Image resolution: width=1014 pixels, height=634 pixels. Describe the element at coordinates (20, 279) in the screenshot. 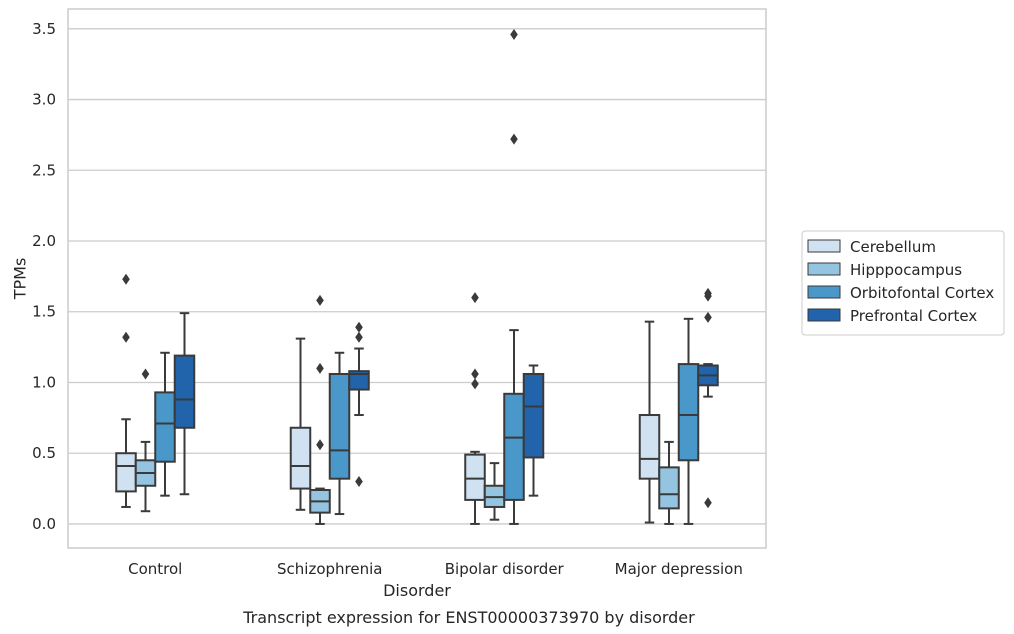

I see `y-axis-label: TPMs` at that location.